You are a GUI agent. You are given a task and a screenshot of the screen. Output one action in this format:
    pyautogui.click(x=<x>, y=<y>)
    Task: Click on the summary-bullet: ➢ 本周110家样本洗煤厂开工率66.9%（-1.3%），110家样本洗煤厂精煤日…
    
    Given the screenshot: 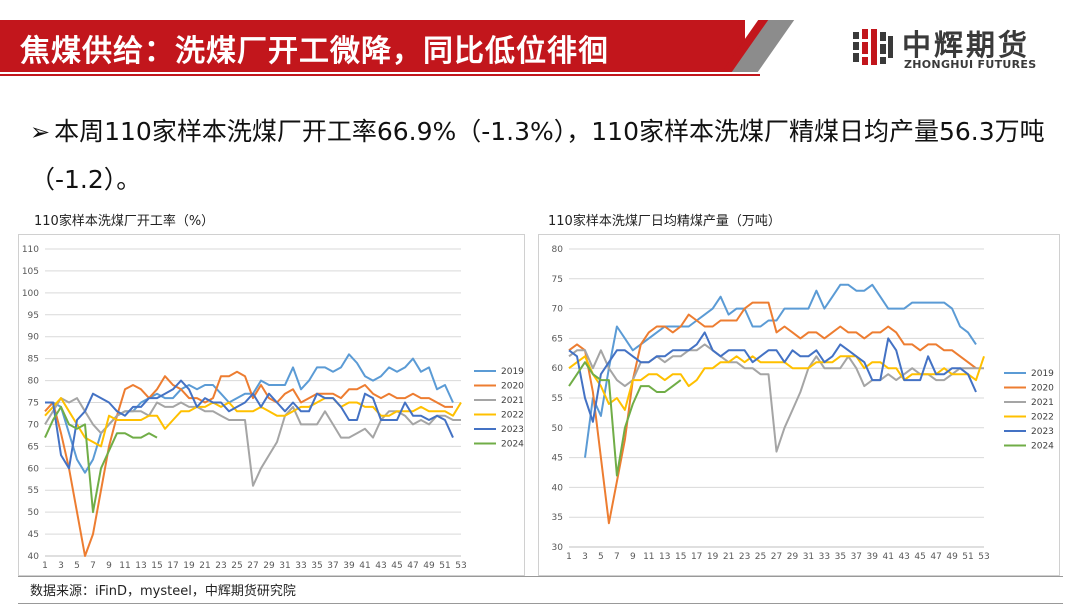 What is the action you would take?
    pyautogui.click(x=540, y=156)
    